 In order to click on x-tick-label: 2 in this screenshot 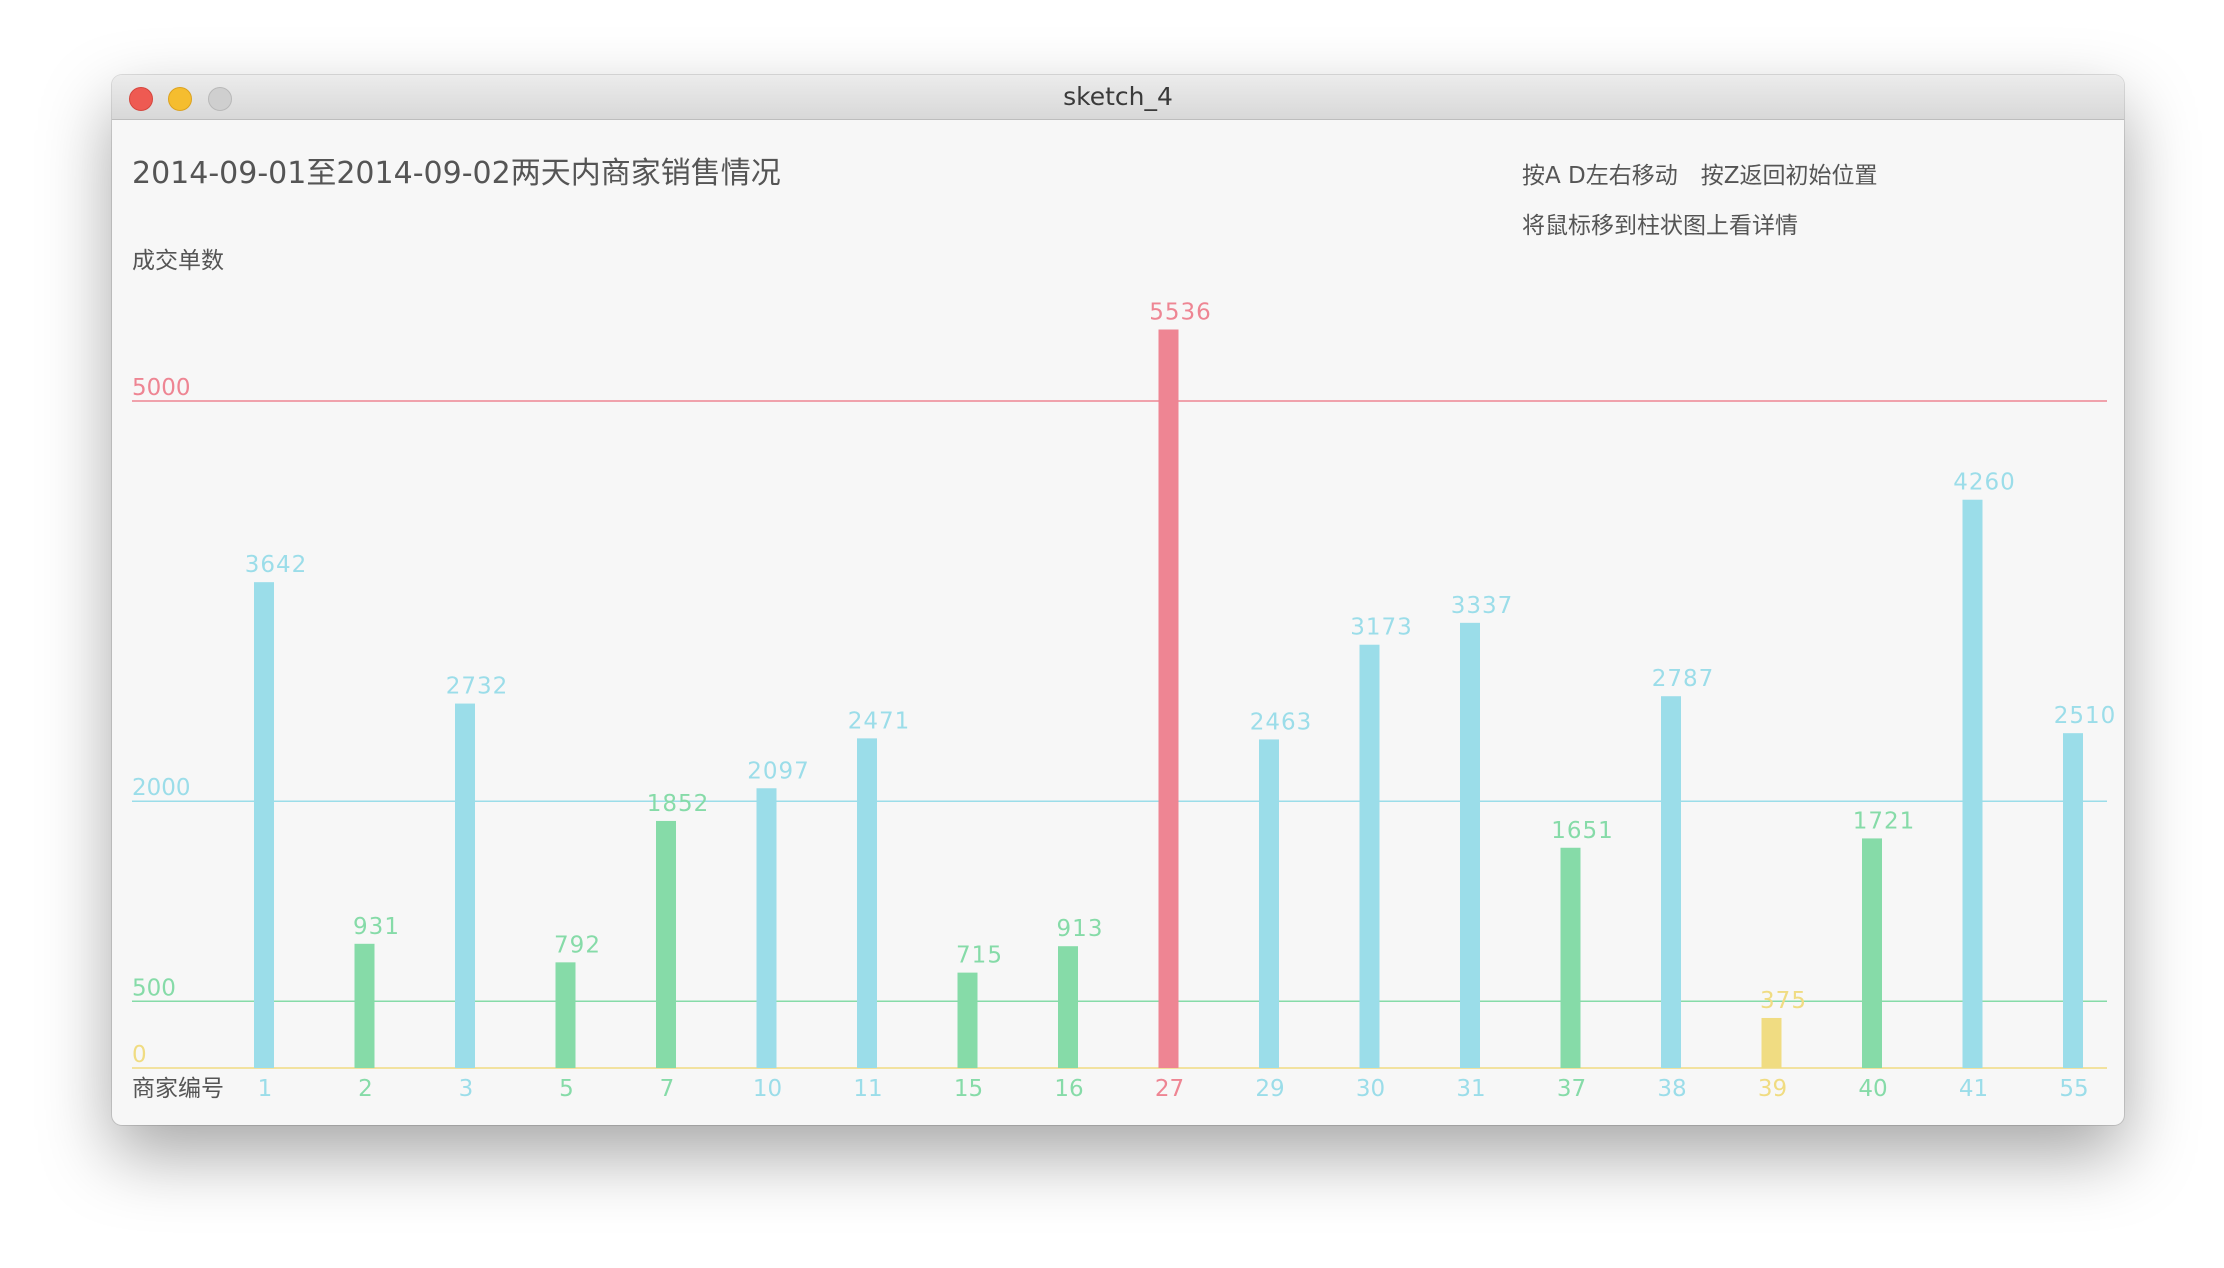, I will do `click(365, 1089)`.